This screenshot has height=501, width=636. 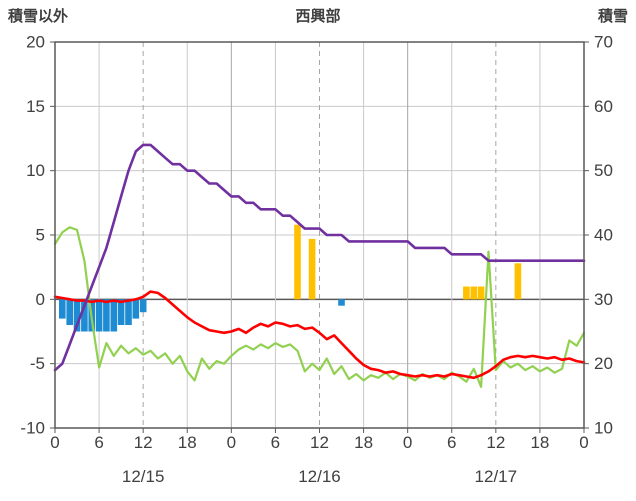 I want to click on left-tick-label: -5, so click(x=37, y=363).